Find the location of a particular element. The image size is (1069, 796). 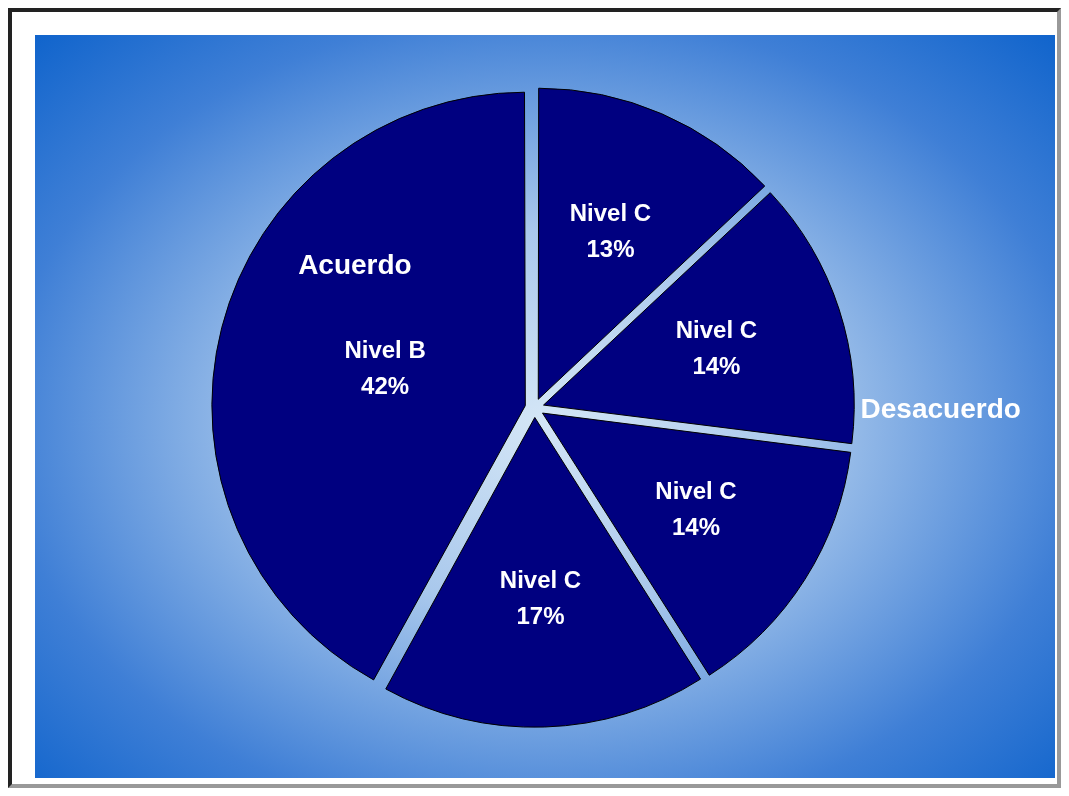

data-label: 17% is located at coordinates (540, 615).